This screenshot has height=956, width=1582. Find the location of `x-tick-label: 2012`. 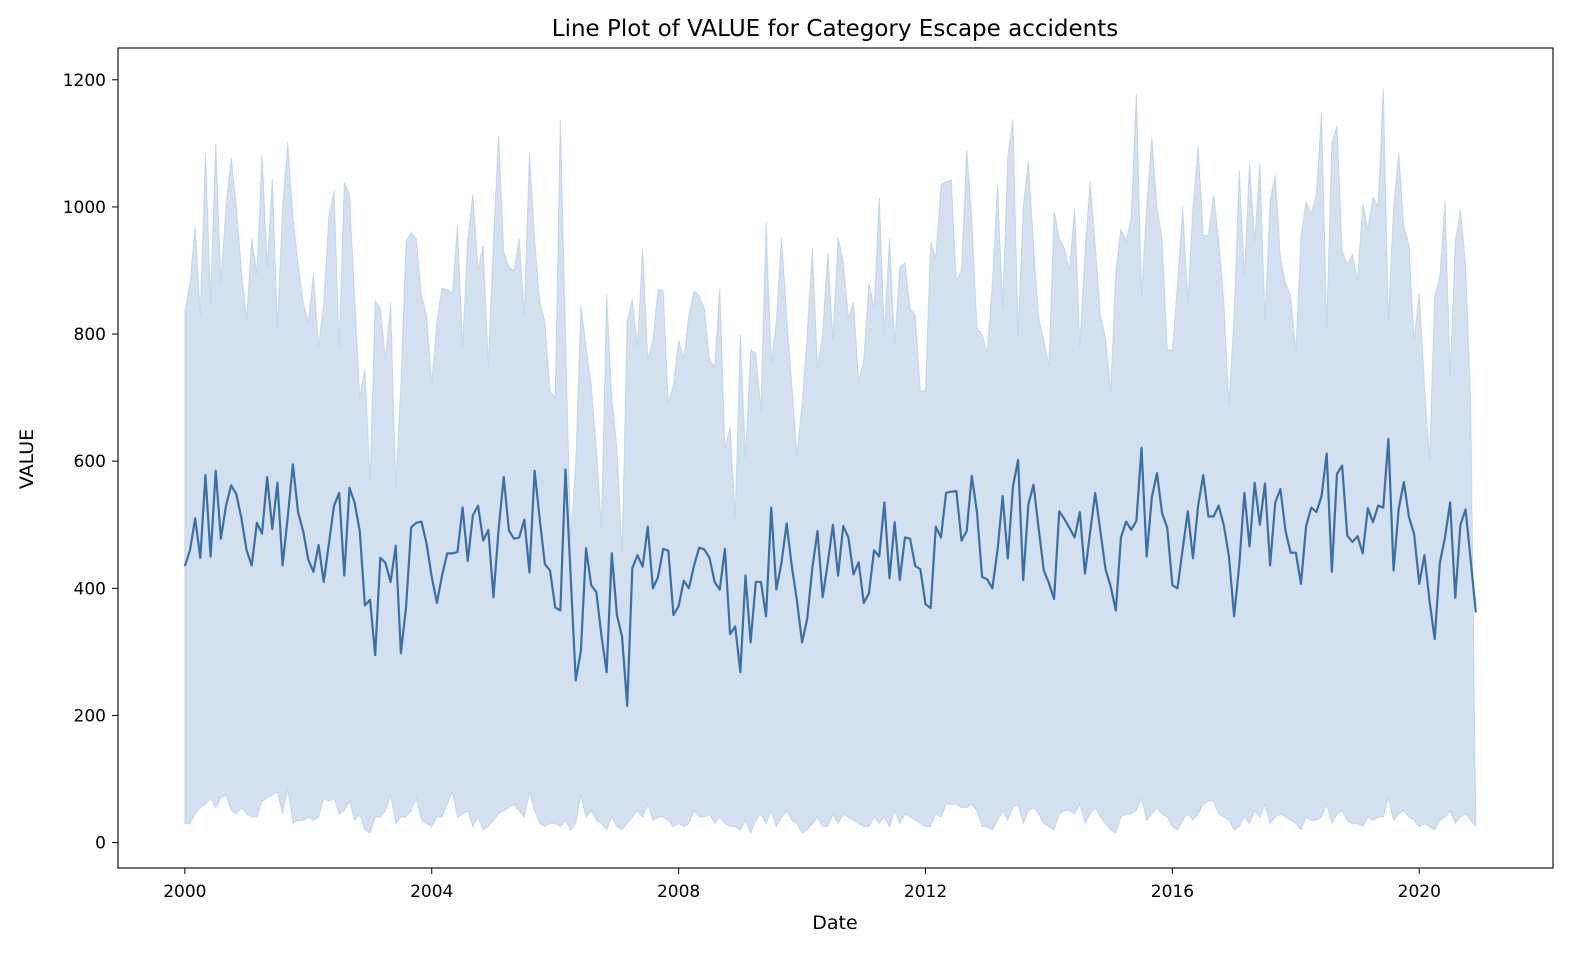

x-tick-label: 2012 is located at coordinates (925, 892).